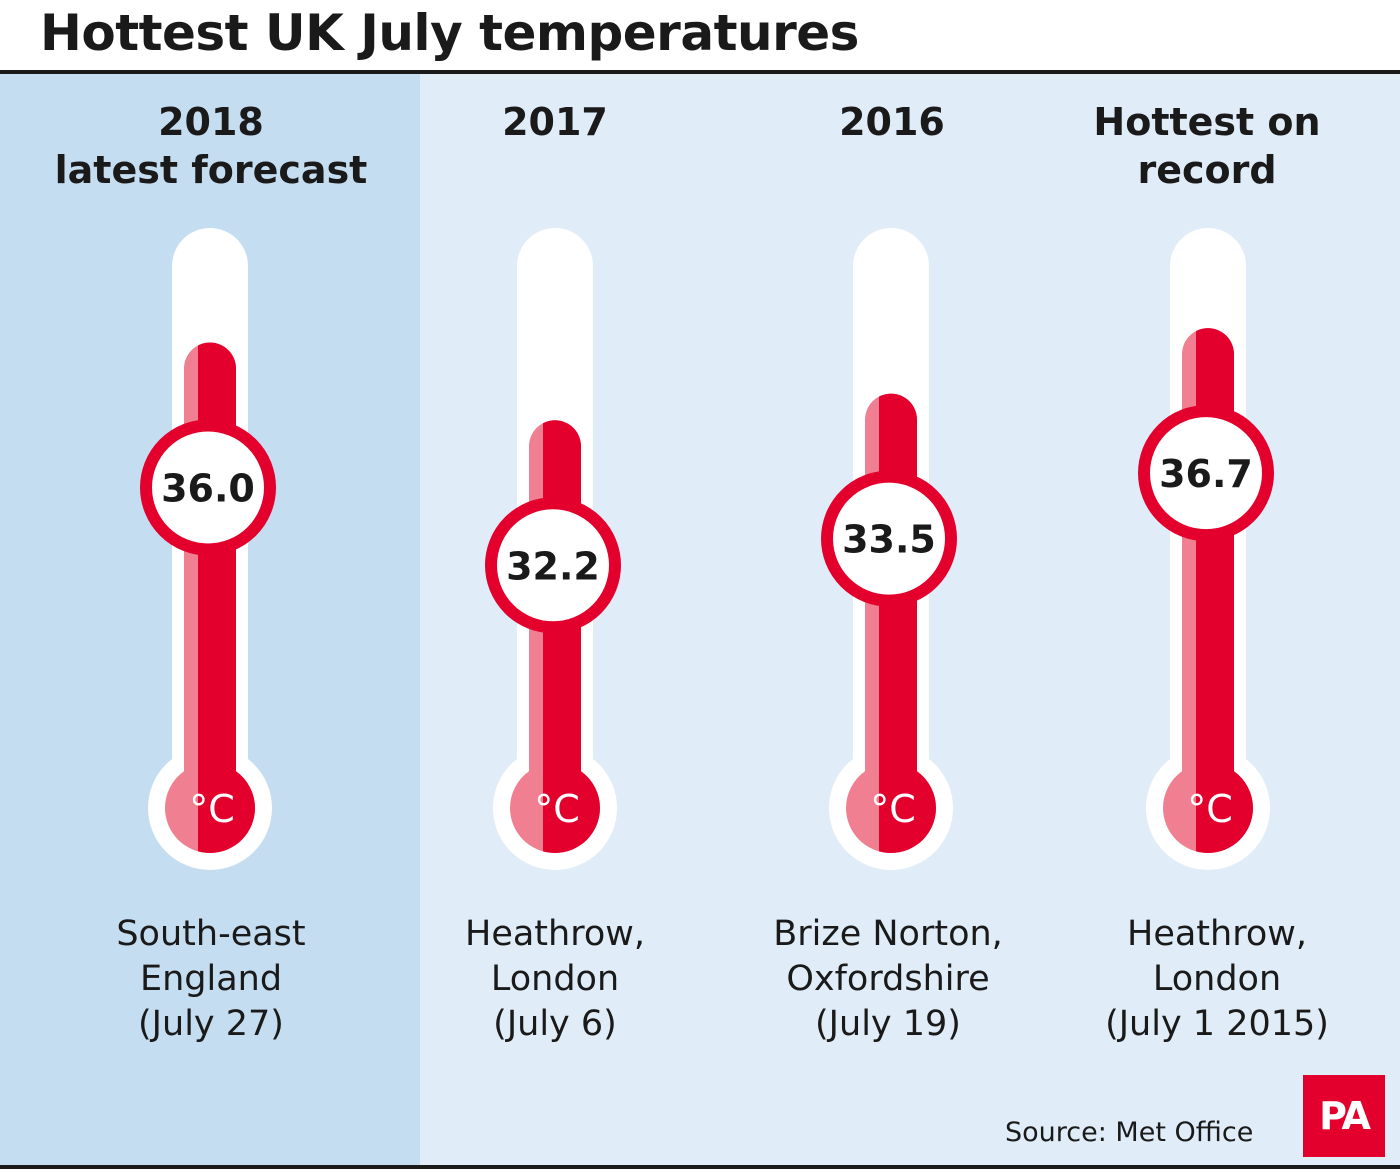 The height and width of the screenshot is (1173, 1400). What do you see at coordinates (211, 146) in the screenshot?
I see `category-label-2018: 2018 latest forecast` at bounding box center [211, 146].